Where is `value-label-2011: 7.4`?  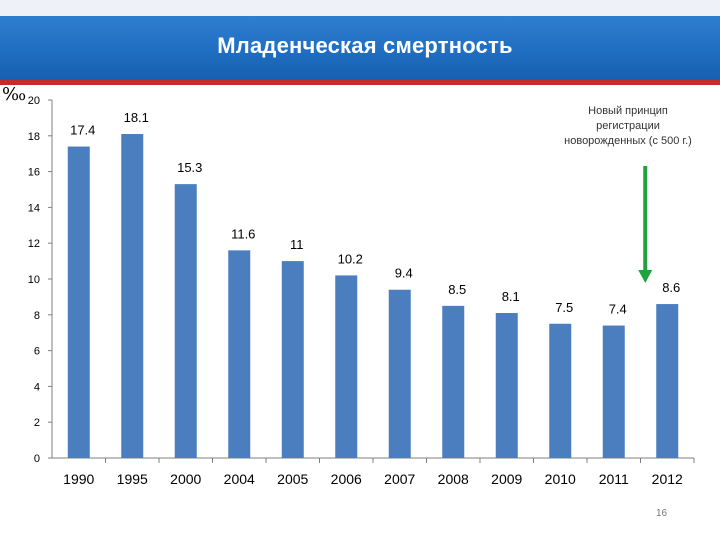 value-label-2011: 7.4 is located at coordinates (618, 309).